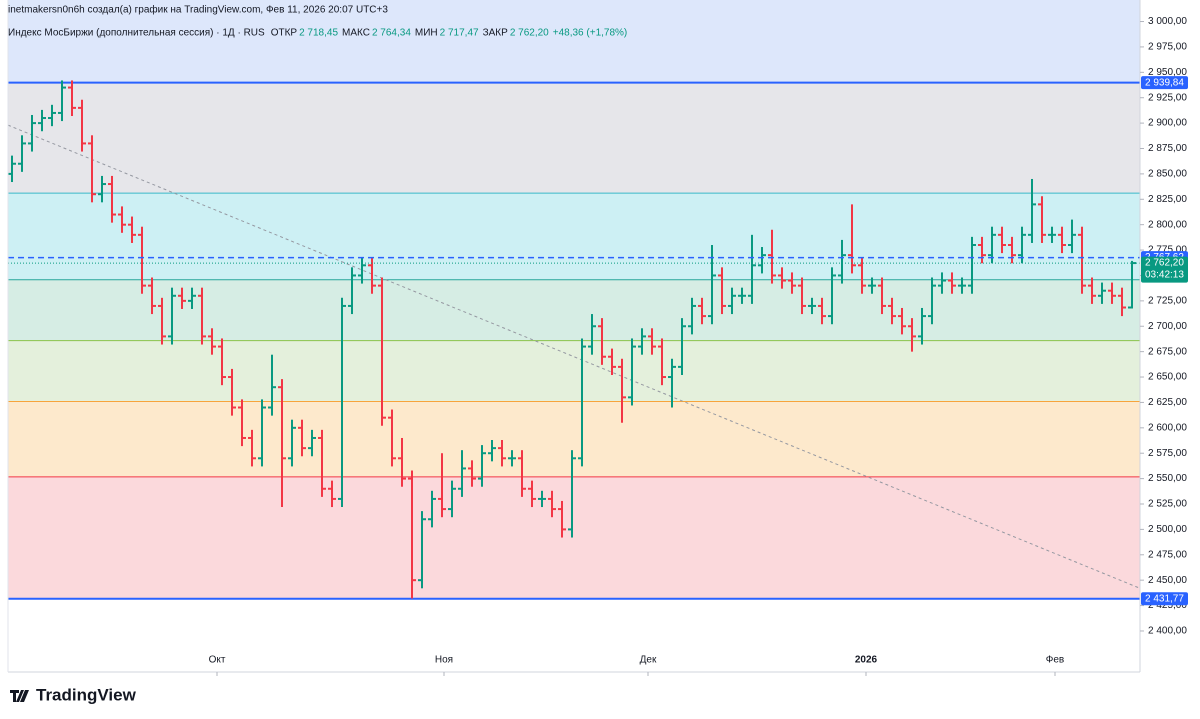 The height and width of the screenshot is (719, 1200). What do you see at coordinates (1167, 351) in the screenshot?
I see `y-tick-label: 2 675,00` at bounding box center [1167, 351].